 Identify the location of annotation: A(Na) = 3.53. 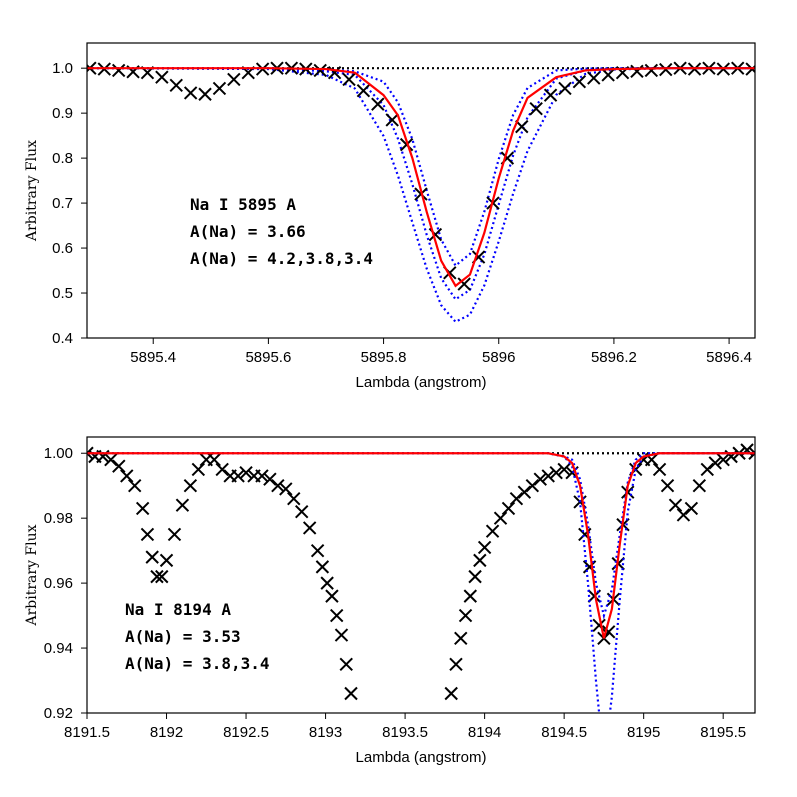
(183, 636).